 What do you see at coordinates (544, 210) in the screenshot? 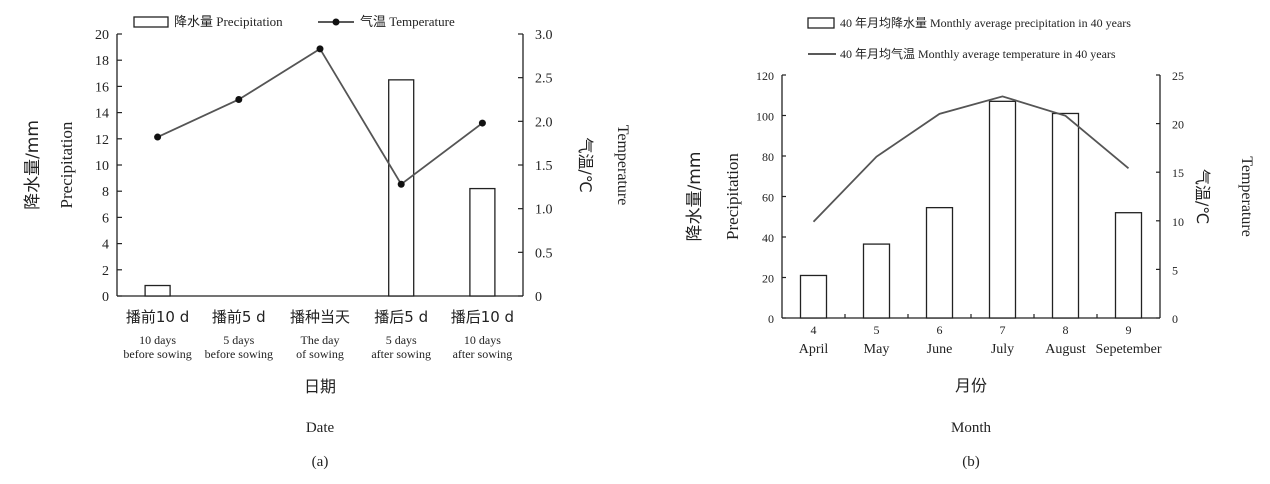
I see `right-y-tick-label: 1.0` at bounding box center [544, 210].